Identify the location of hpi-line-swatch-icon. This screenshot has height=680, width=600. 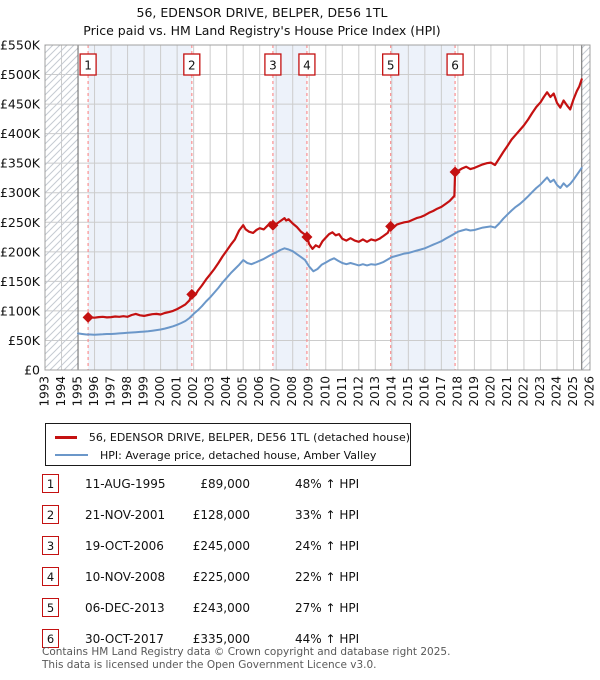
(71, 455).